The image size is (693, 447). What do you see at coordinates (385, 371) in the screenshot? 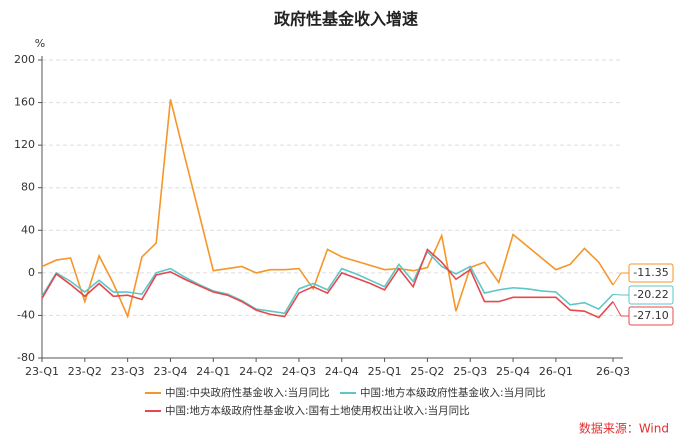
I see `x-tick-label: 25-Q1` at bounding box center [385, 371].